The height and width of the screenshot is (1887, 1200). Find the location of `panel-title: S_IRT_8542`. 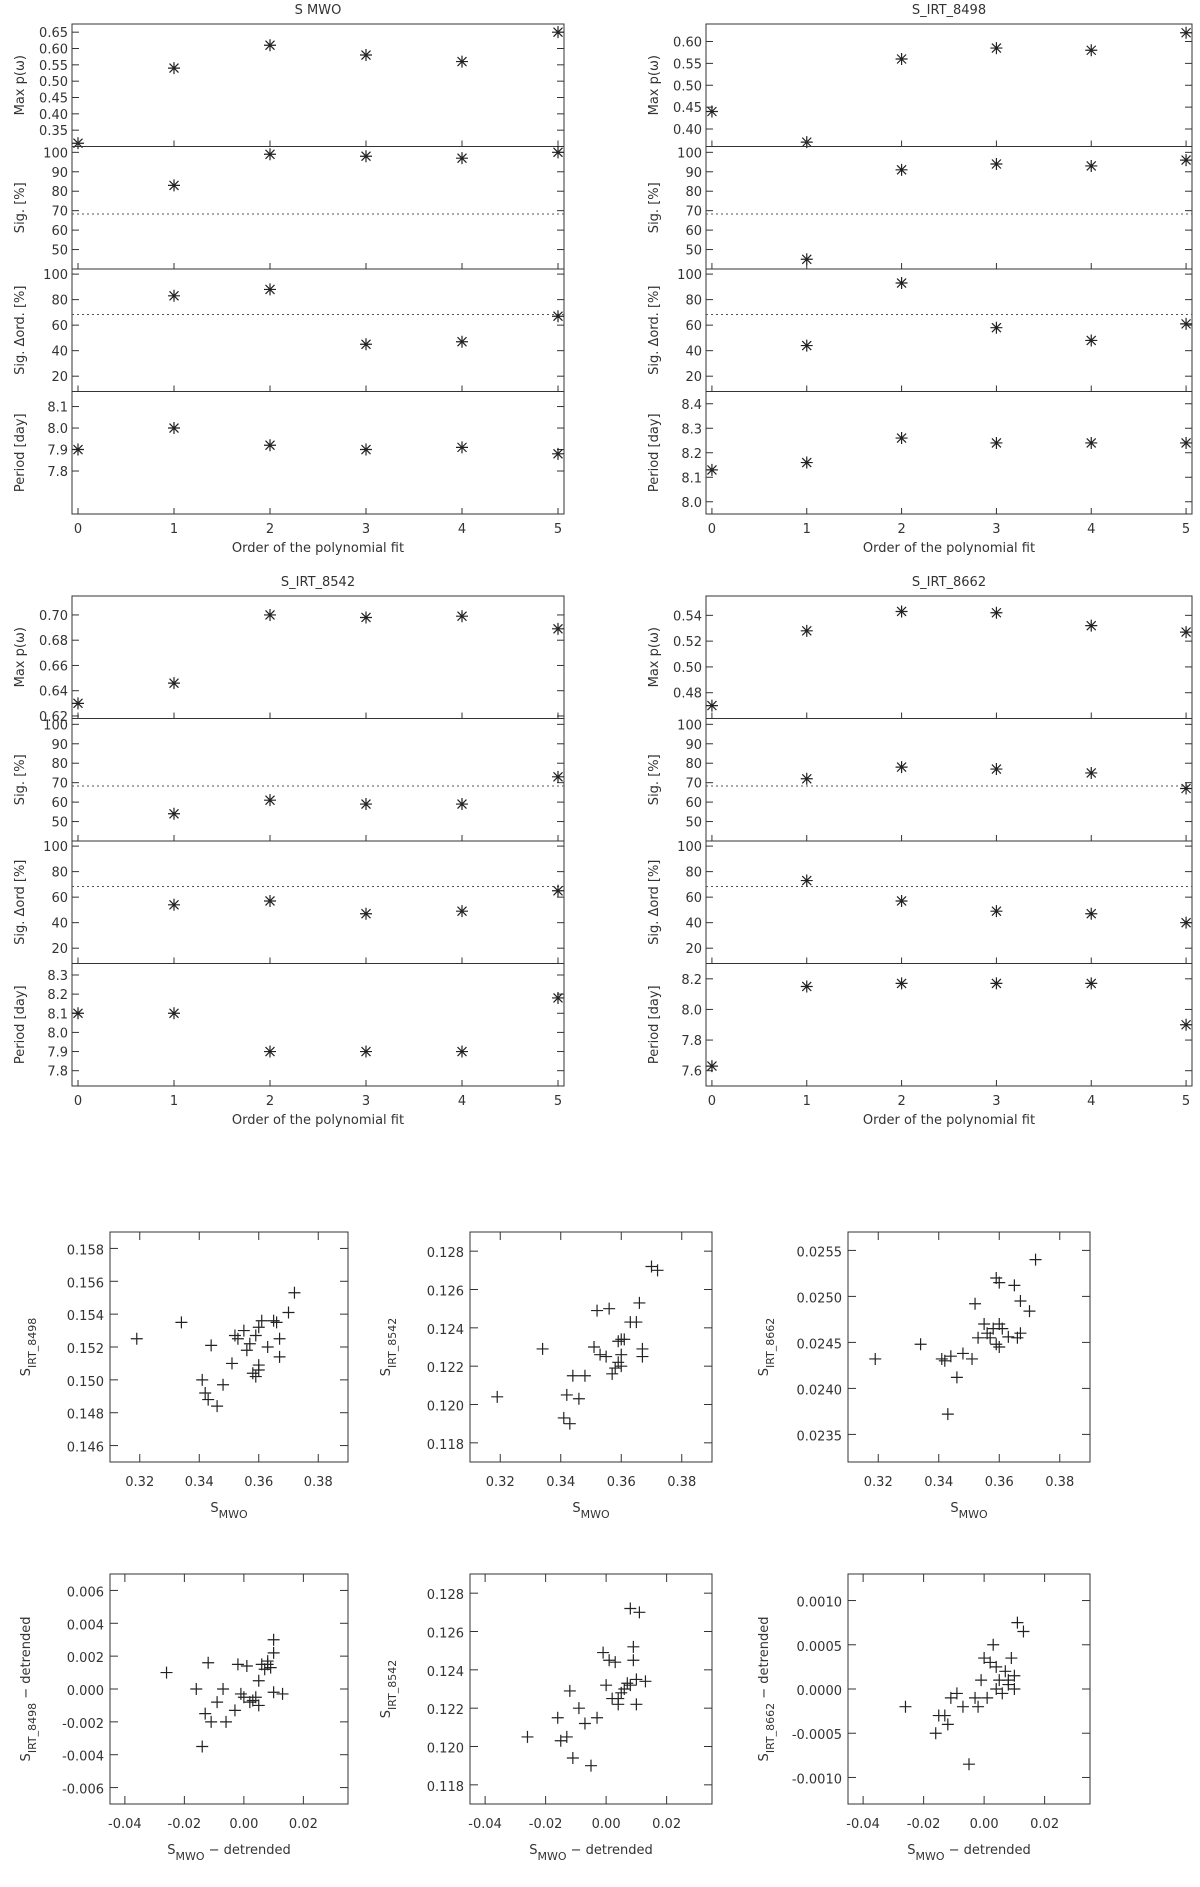

panel-title: S_IRT_8542 is located at coordinates (318, 582).